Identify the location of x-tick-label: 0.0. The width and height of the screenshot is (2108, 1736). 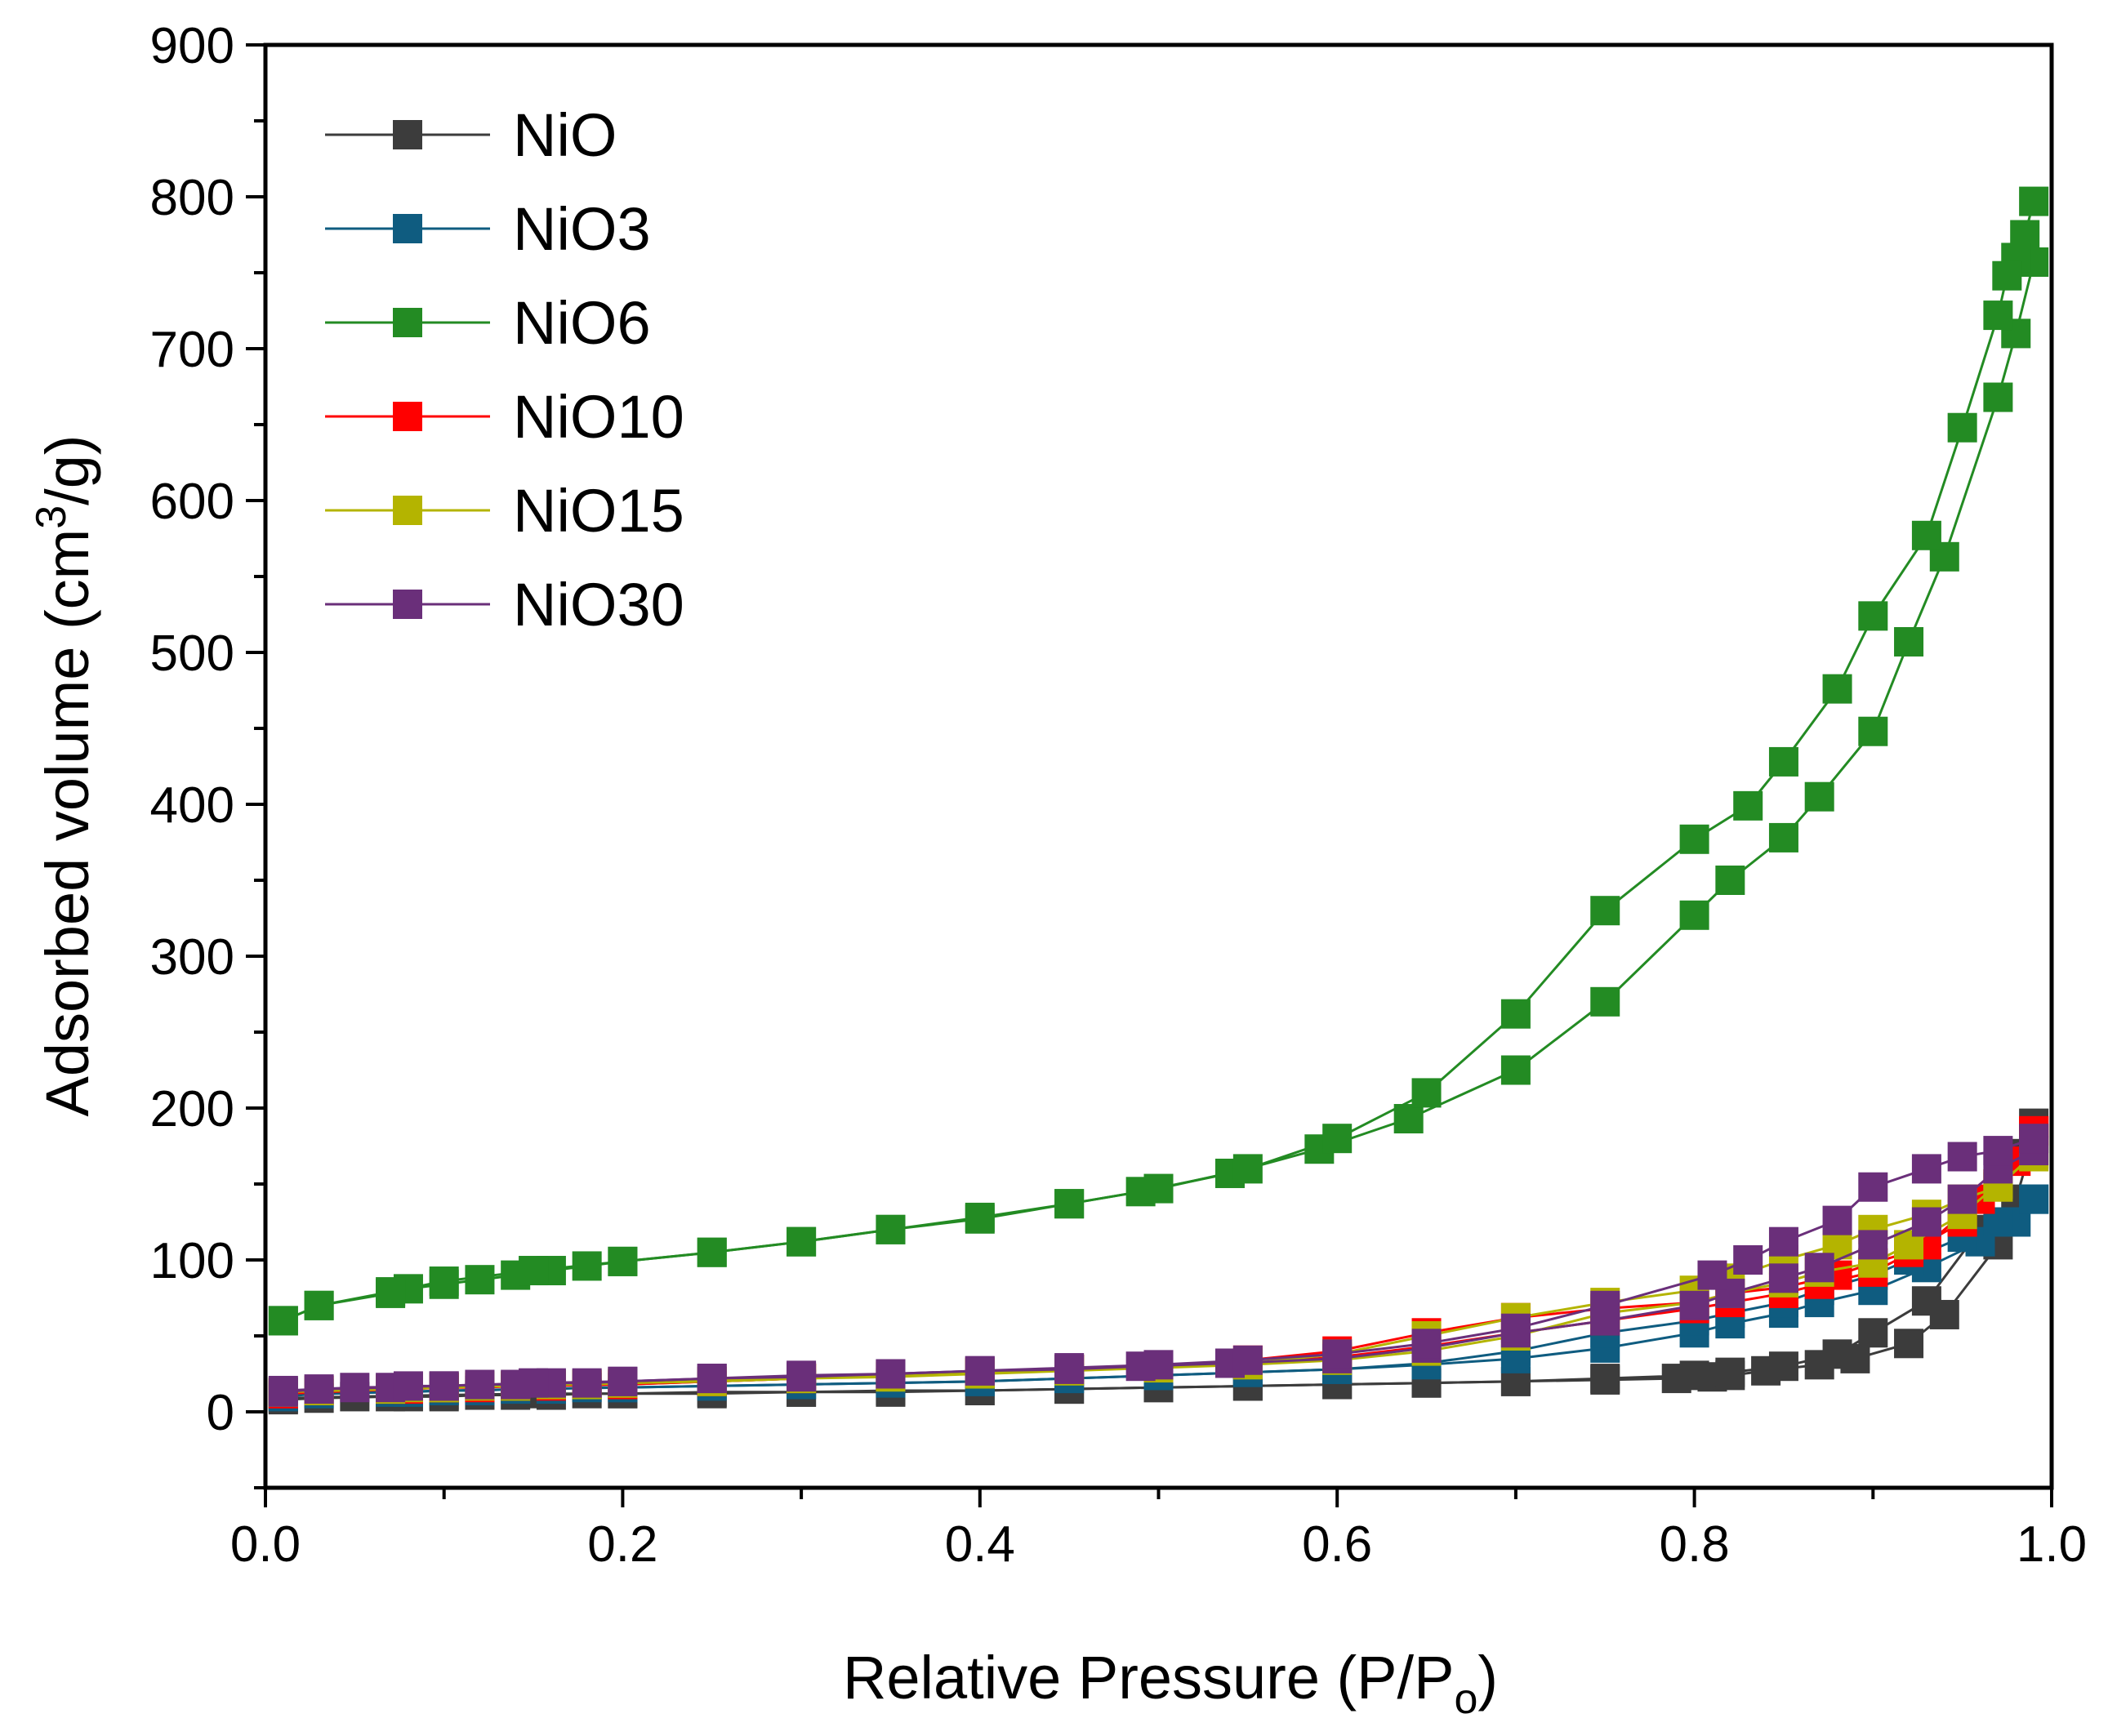
(265, 1545).